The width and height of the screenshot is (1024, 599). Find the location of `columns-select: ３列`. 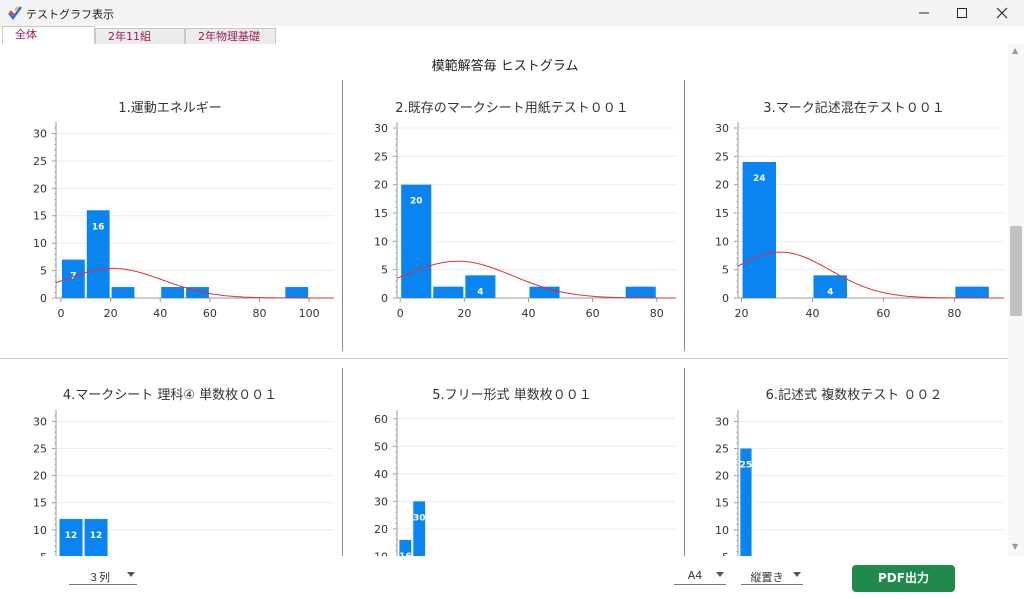

columns-select: ３列 is located at coordinates (103, 576).